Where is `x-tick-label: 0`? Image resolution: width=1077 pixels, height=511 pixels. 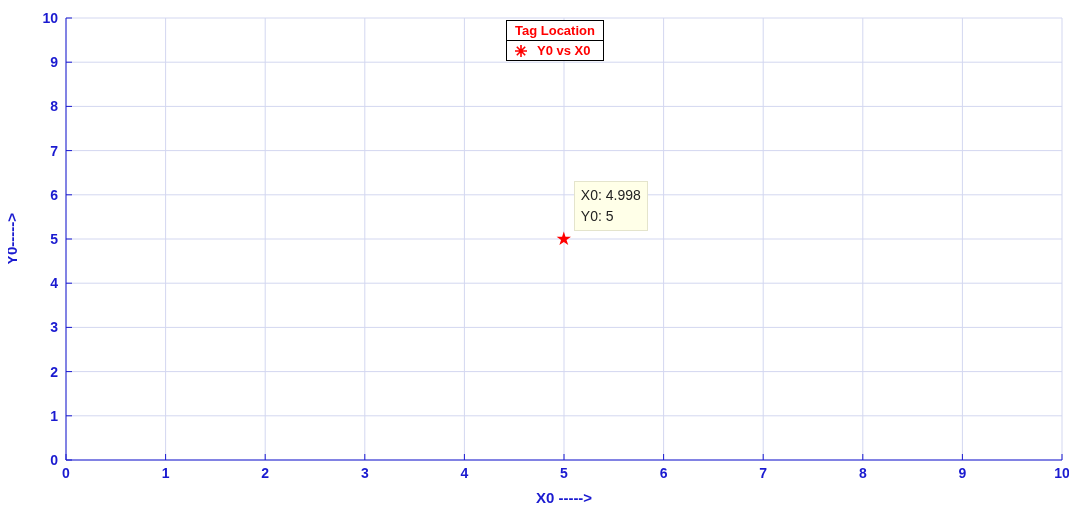
x-tick-label: 0 is located at coordinates (66, 472).